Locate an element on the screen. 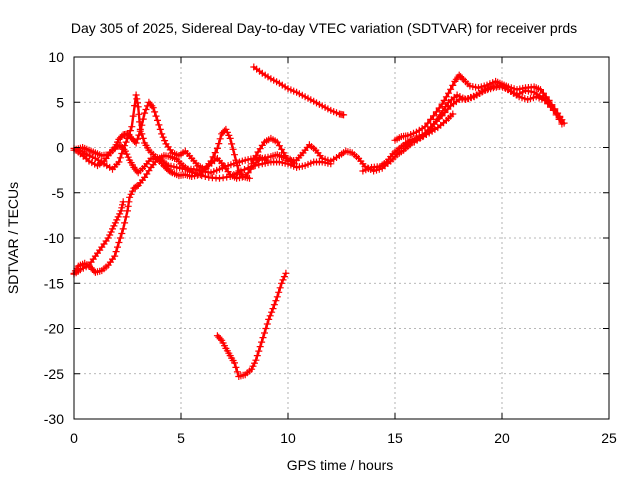  y-axis-label: SDTVAR / TECUs is located at coordinates (13, 238).